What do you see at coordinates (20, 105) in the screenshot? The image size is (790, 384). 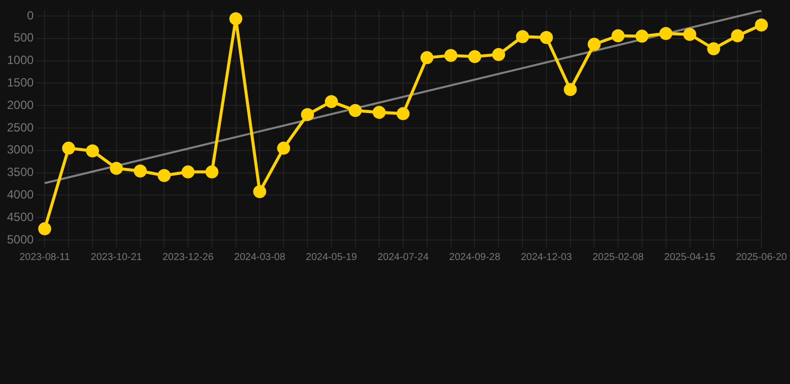 I see `y-tick-label: 2000` at bounding box center [20, 105].